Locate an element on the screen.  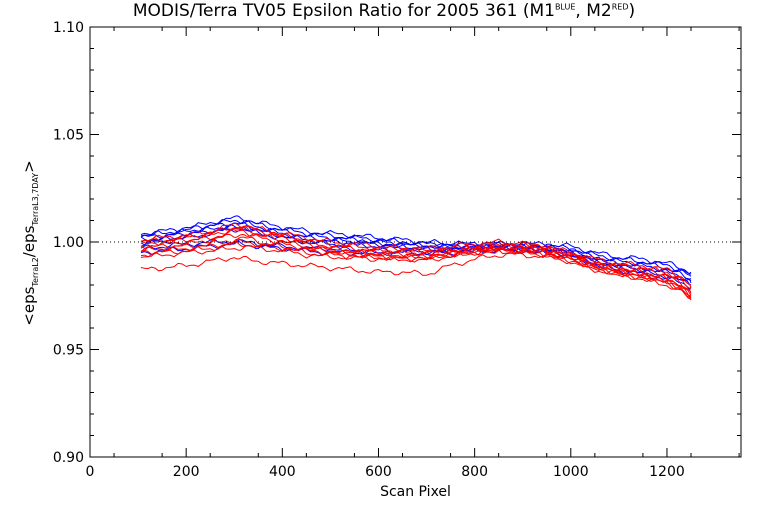
x-tick-labels: 0 200 400 600 800 1000 1200 is located at coordinates (385, 472).